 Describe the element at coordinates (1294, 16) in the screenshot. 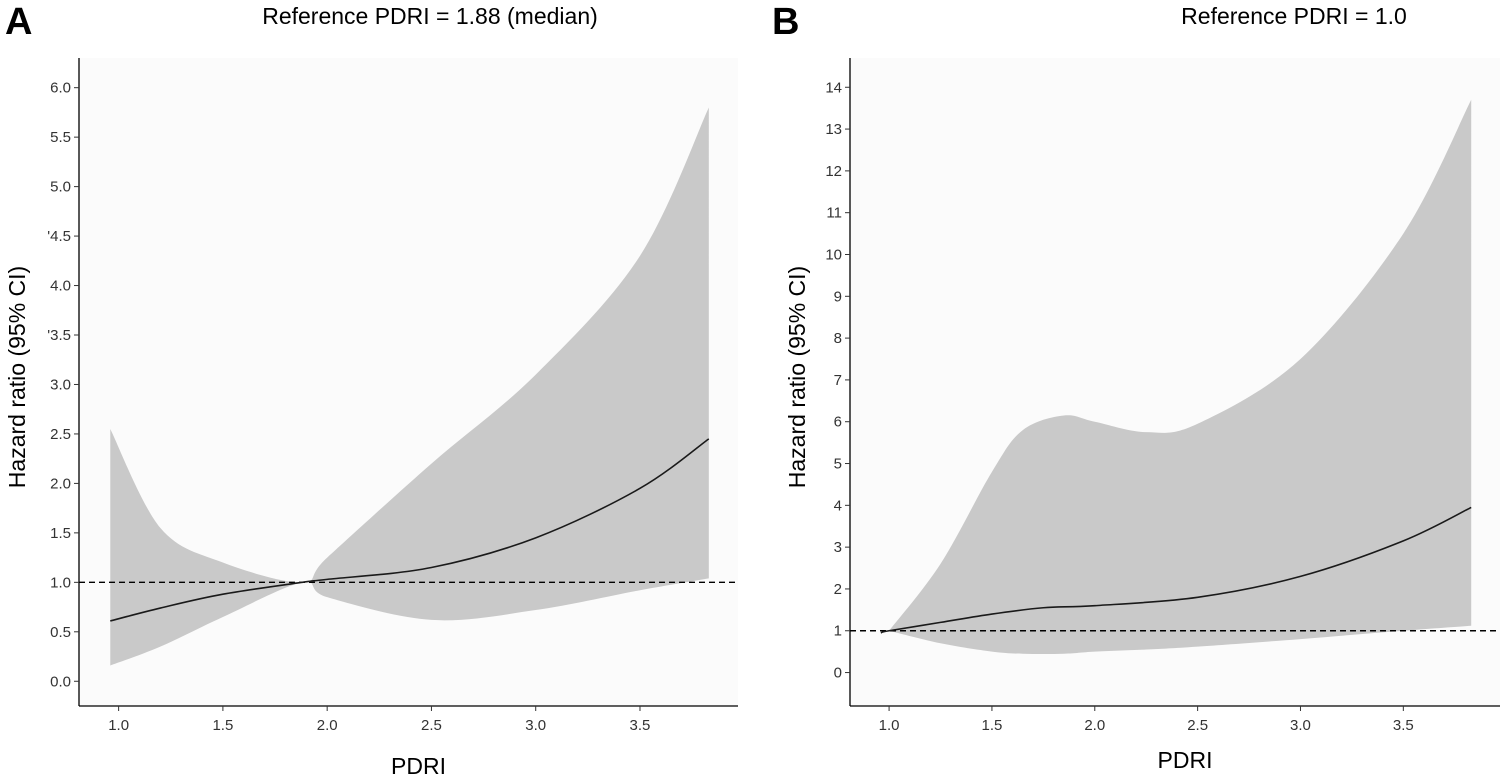

I see `panel-title: Reference PDRI = 1.0` at that location.